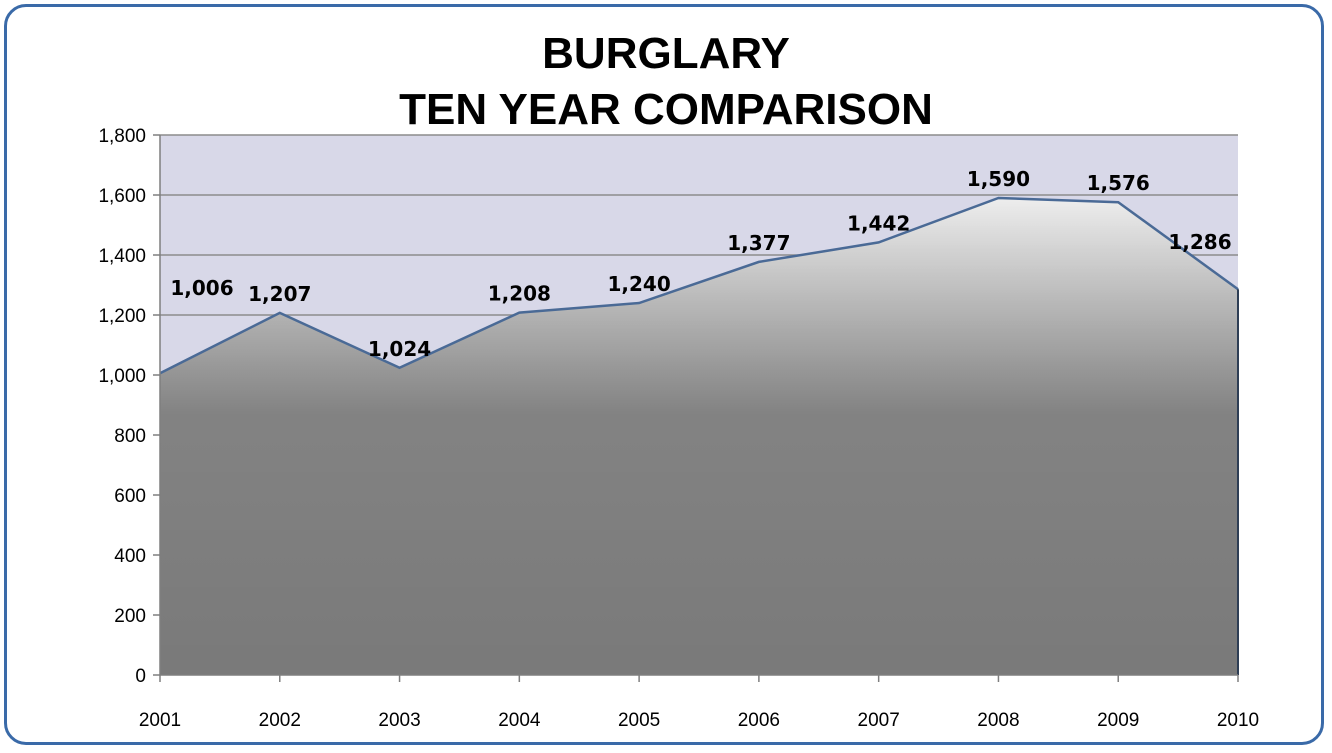 This screenshot has width=1332, height=753. Describe the element at coordinates (399, 349) in the screenshot. I see `data-label: 1,024` at that location.